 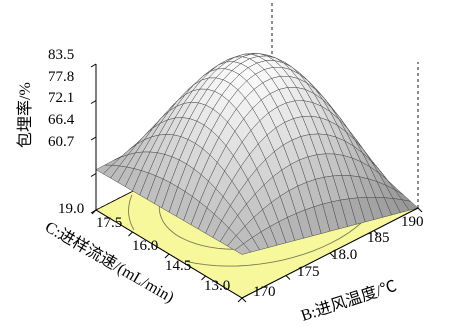 I want to click on x-tick-label: 175, so click(x=308, y=272).